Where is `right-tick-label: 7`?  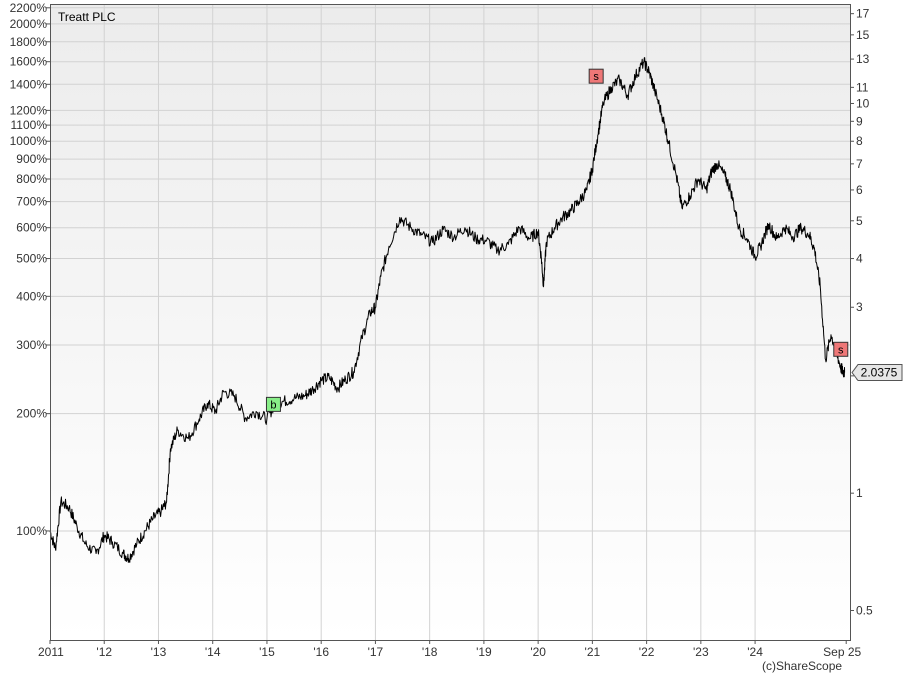
right-tick-label: 7 is located at coordinates (859, 164).